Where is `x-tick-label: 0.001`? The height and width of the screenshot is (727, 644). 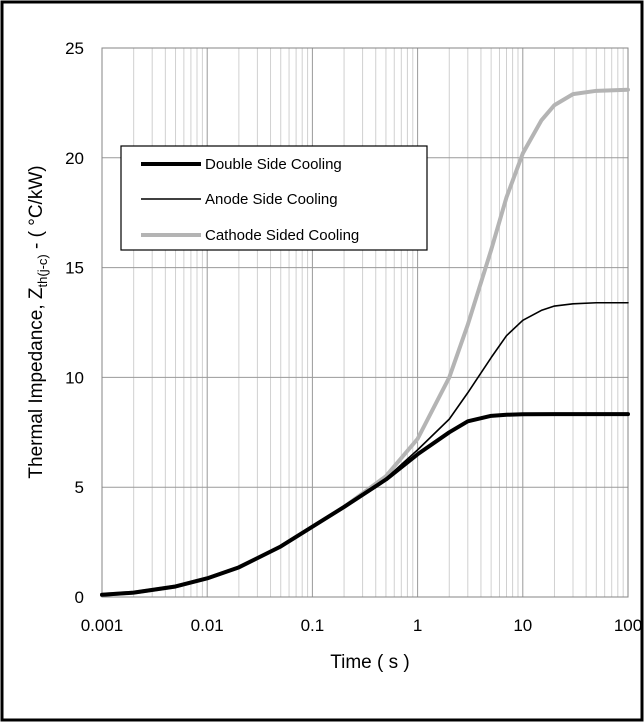
x-tick-label: 0.001 is located at coordinates (102, 625).